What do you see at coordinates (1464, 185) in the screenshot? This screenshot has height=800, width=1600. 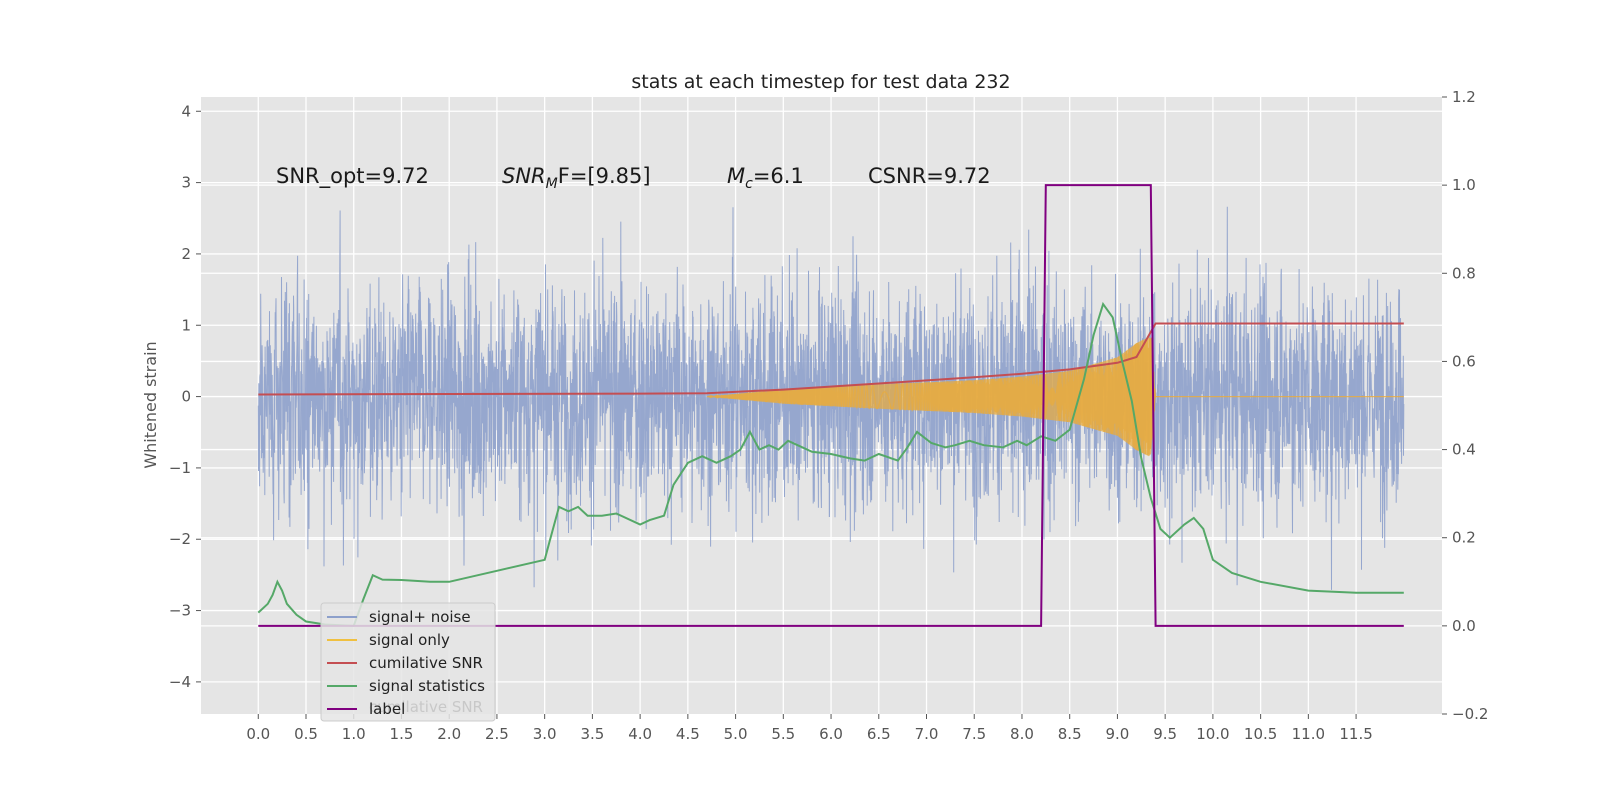 I see `y2-tick-label: 1.0` at bounding box center [1464, 185].